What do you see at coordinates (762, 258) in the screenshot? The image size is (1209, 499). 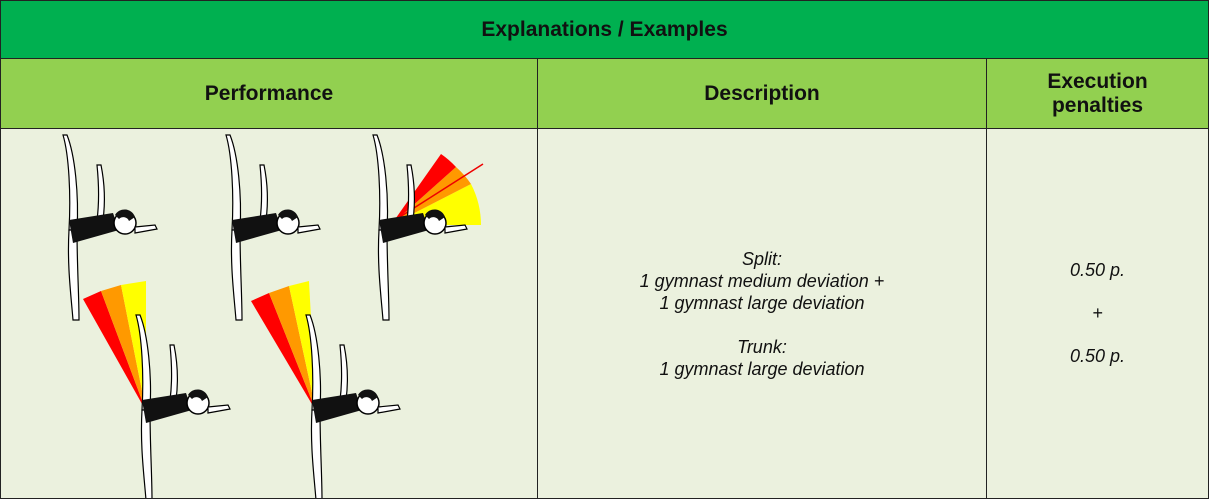 I see `description-line: Split:` at bounding box center [762, 258].